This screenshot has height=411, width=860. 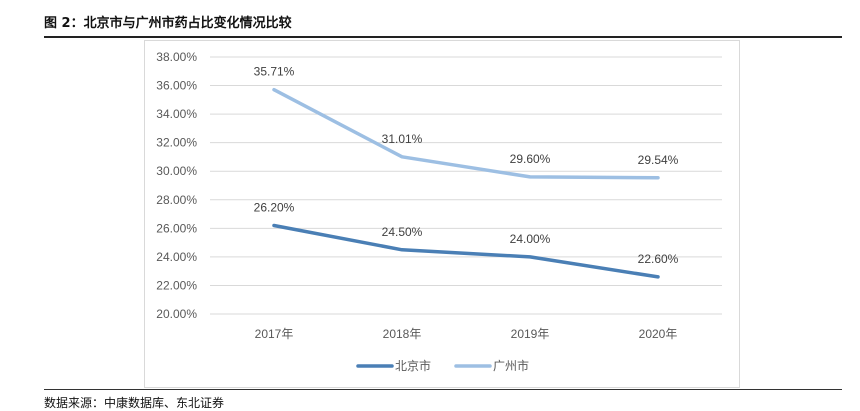 What do you see at coordinates (413, 365) in the screenshot?
I see `legend-beijing-label: 北京市` at bounding box center [413, 365].